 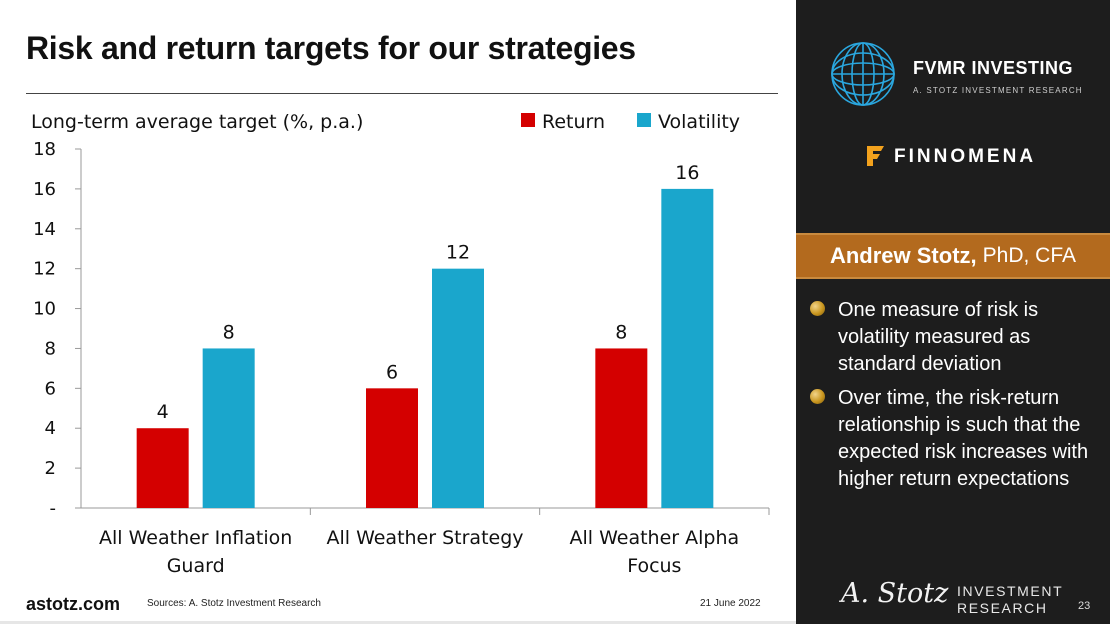 What do you see at coordinates (50, 428) in the screenshot?
I see `y-tick-label: 4` at bounding box center [50, 428].